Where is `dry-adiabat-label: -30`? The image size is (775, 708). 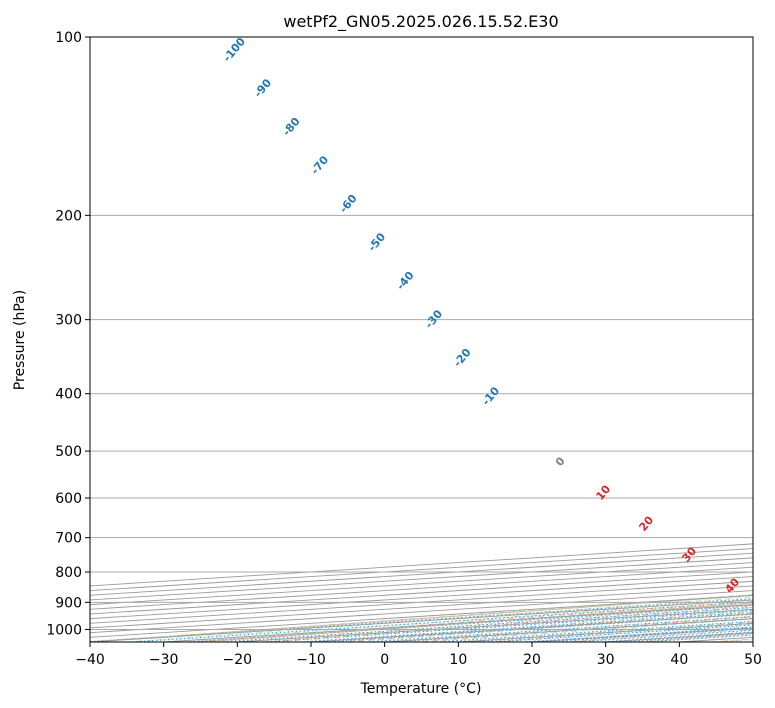 dry-adiabat-label: -30 is located at coordinates (433, 319).